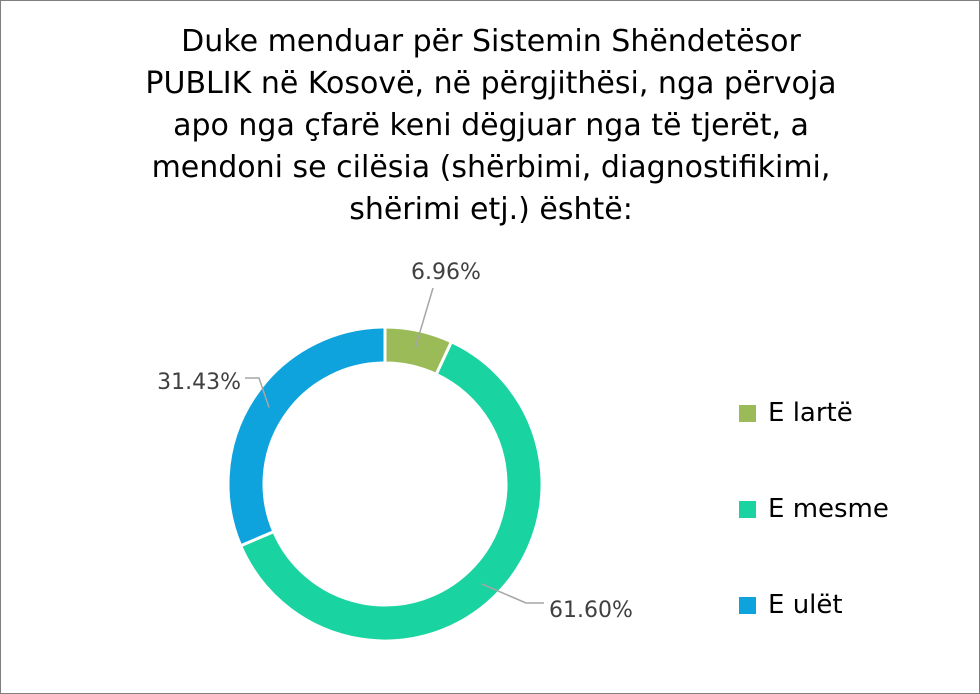  I want to click on legend-label-0: E lartë, so click(810, 413).